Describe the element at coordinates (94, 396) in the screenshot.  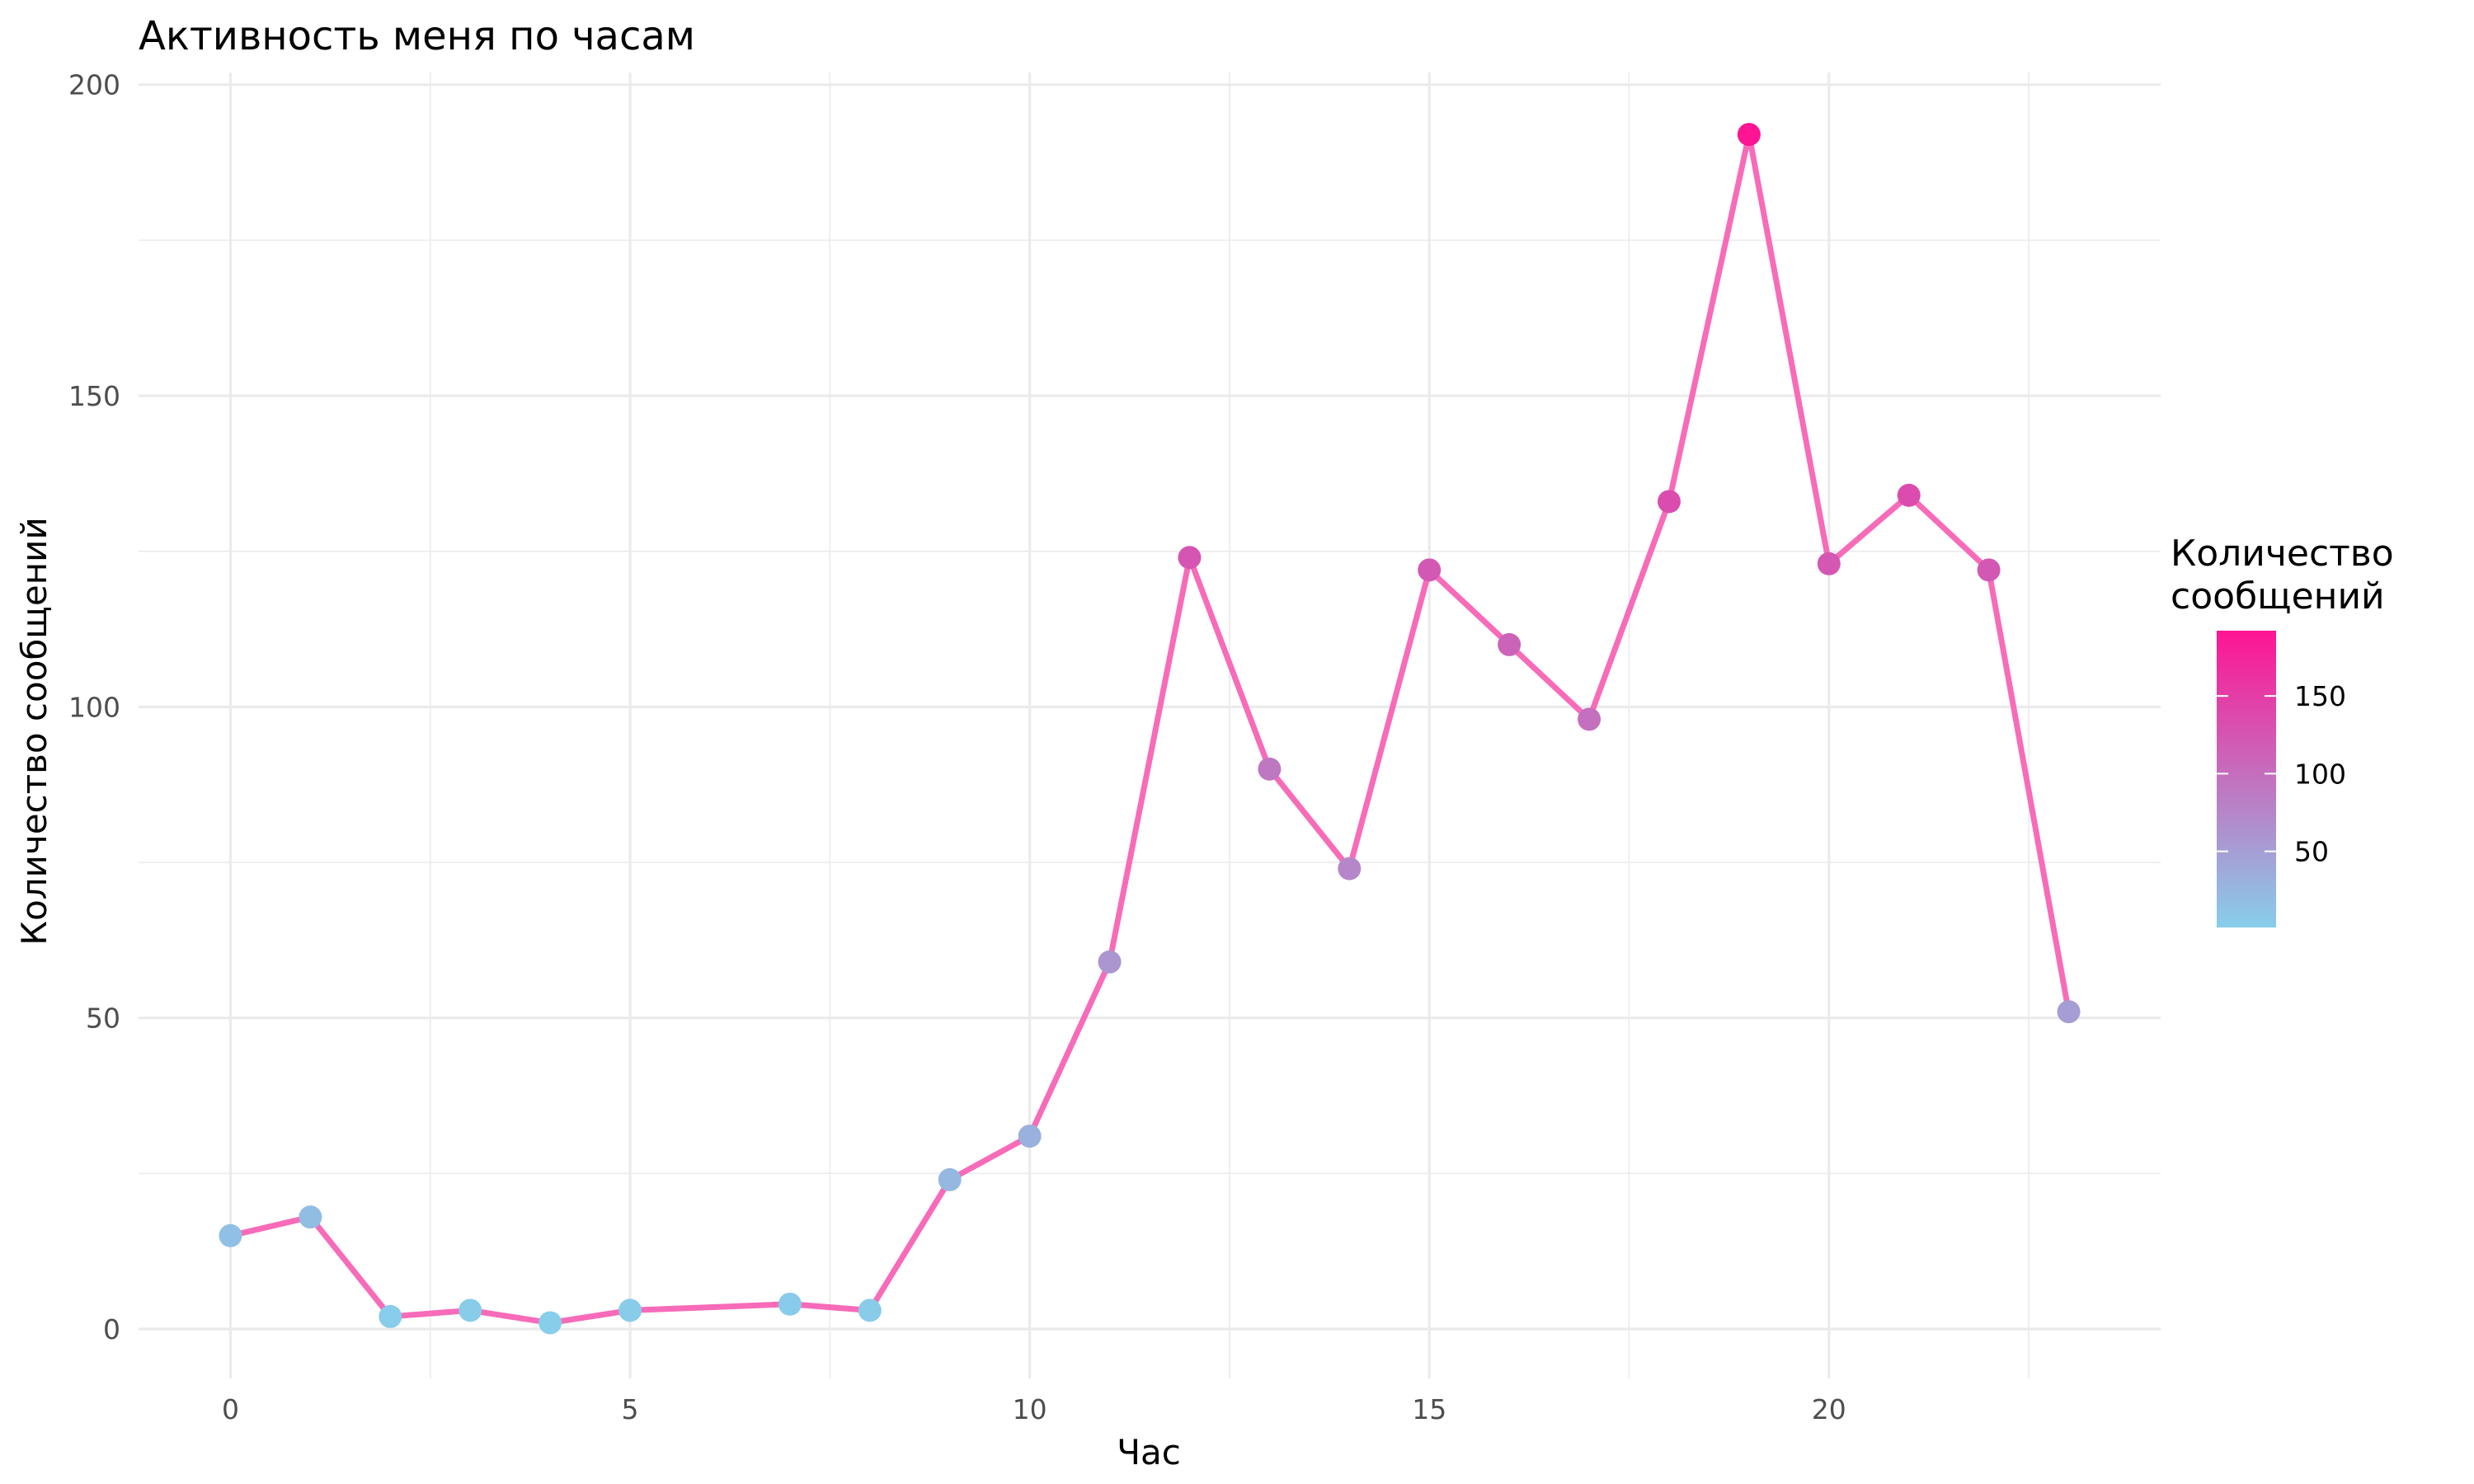
I see `y-tick-label: 150` at that location.